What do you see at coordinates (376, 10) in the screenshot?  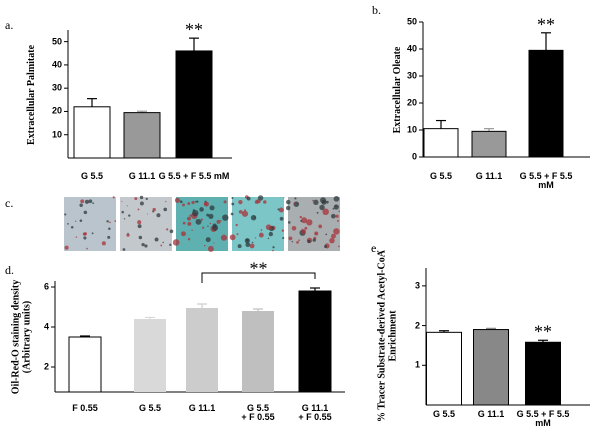 I see `panel-label: b.` at bounding box center [376, 10].